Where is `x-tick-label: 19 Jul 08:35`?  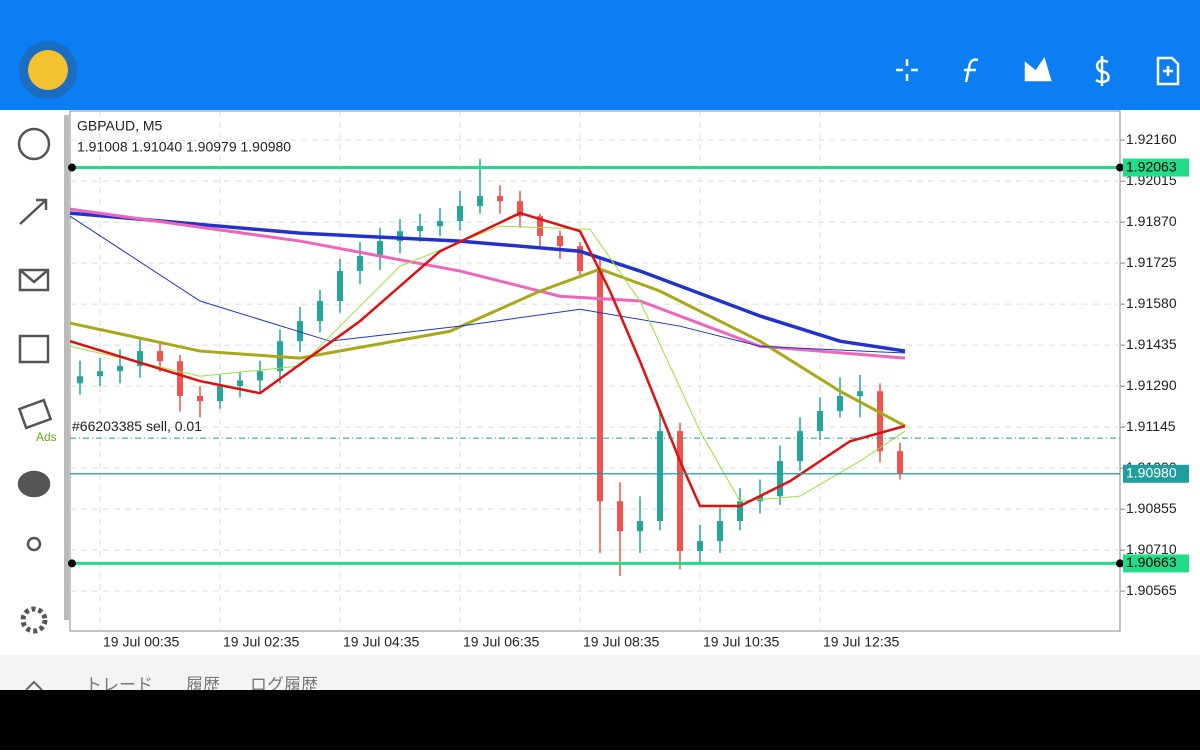
x-tick-label: 19 Jul 08:35 is located at coordinates (621, 642).